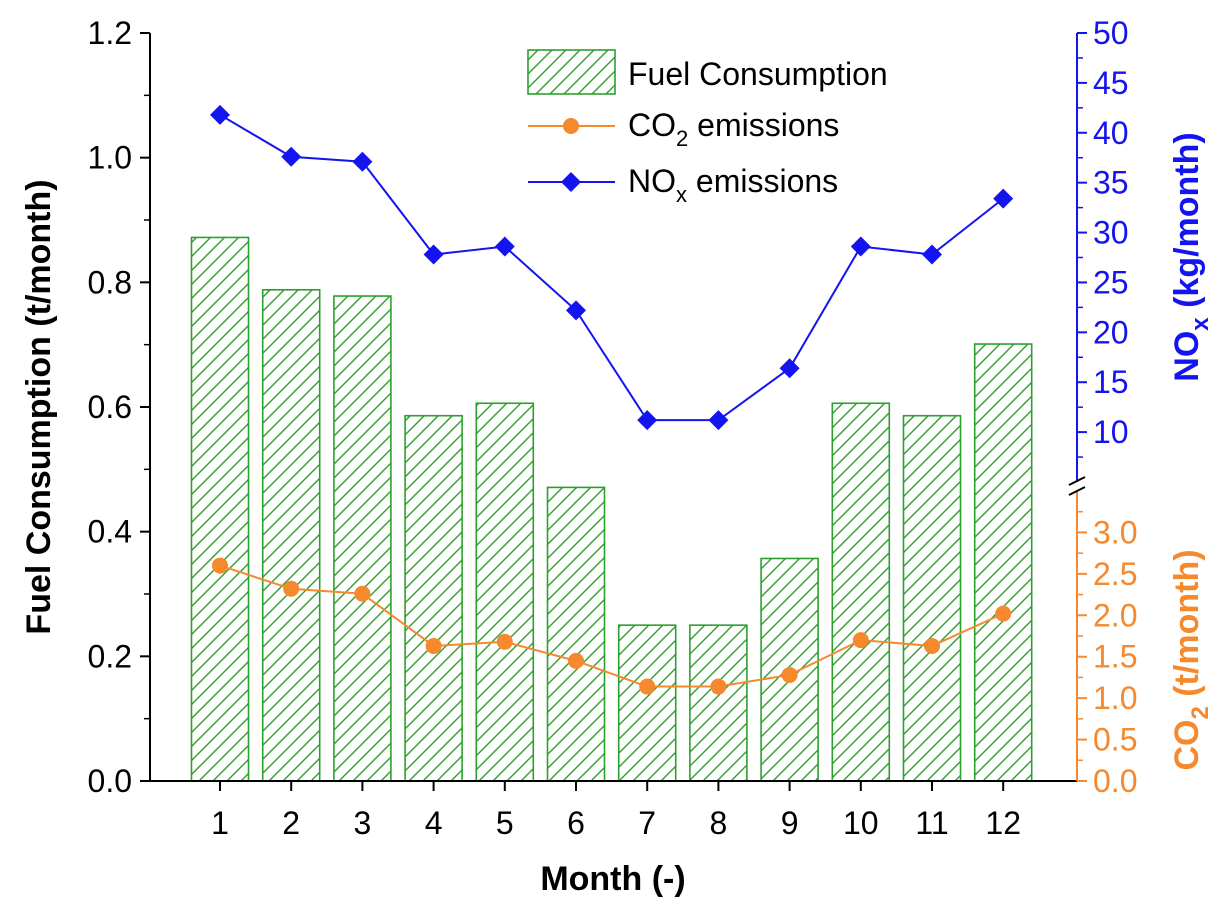  Describe the element at coordinates (110, 656) in the screenshot. I see `left-tick-label: 0.2` at that location.